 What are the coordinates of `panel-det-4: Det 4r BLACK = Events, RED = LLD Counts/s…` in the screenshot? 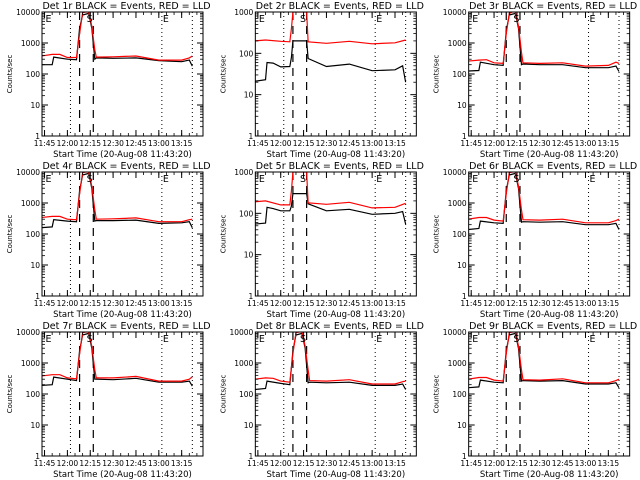 It's located at (108, 240).